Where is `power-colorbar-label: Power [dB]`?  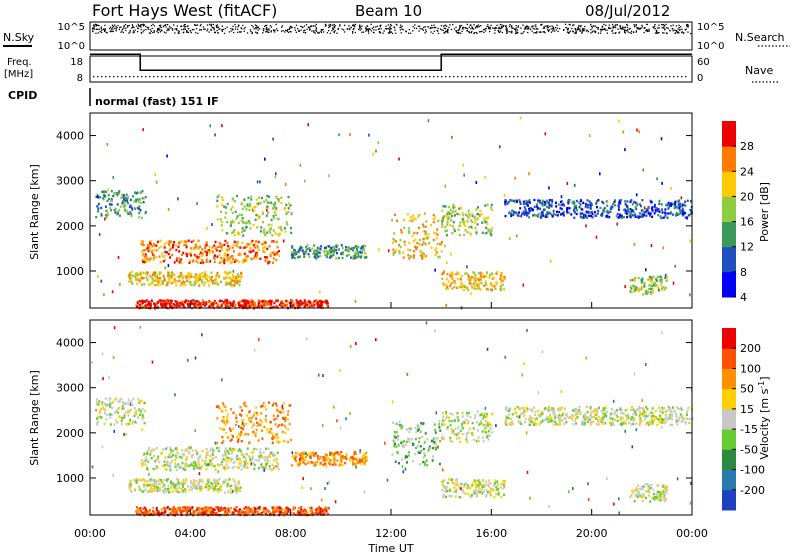
power-colorbar-label: Power [dB] is located at coordinates (764, 212).